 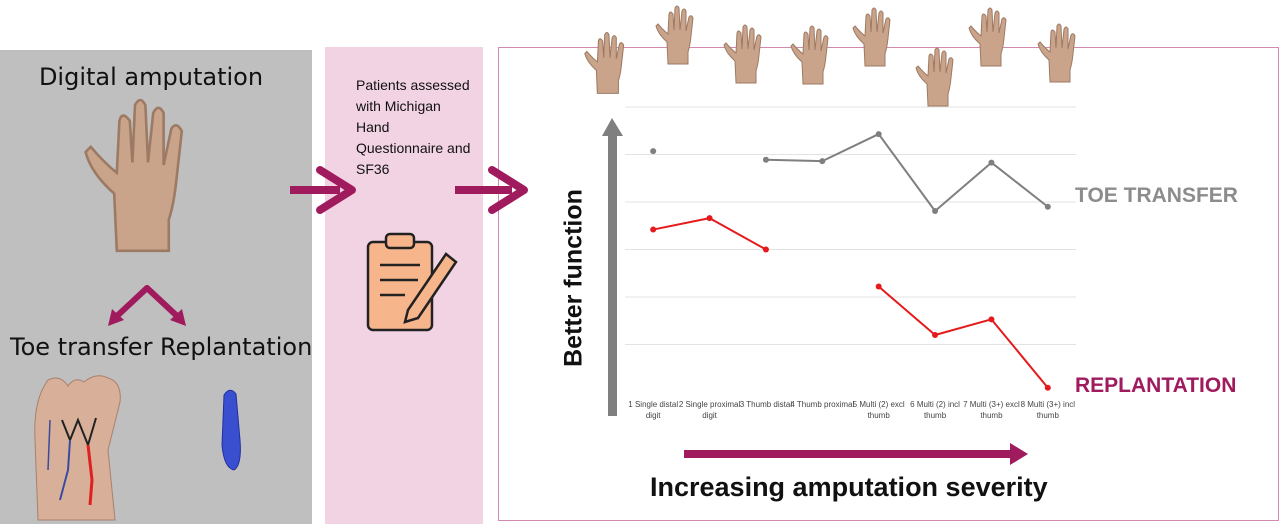 I want to click on hand-photo, so click(x=134, y=175).